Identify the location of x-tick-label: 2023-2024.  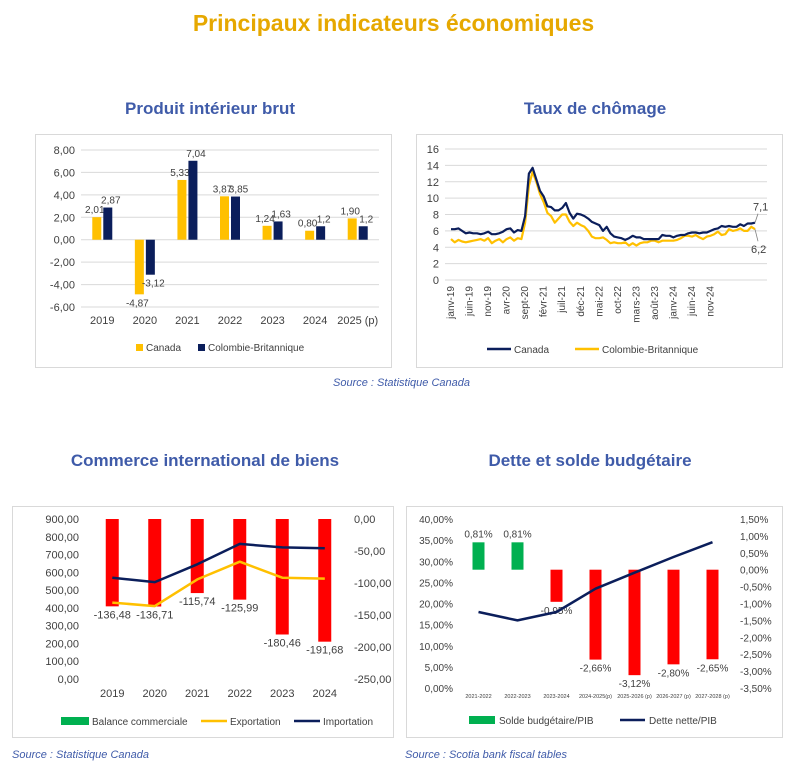
(556, 697).